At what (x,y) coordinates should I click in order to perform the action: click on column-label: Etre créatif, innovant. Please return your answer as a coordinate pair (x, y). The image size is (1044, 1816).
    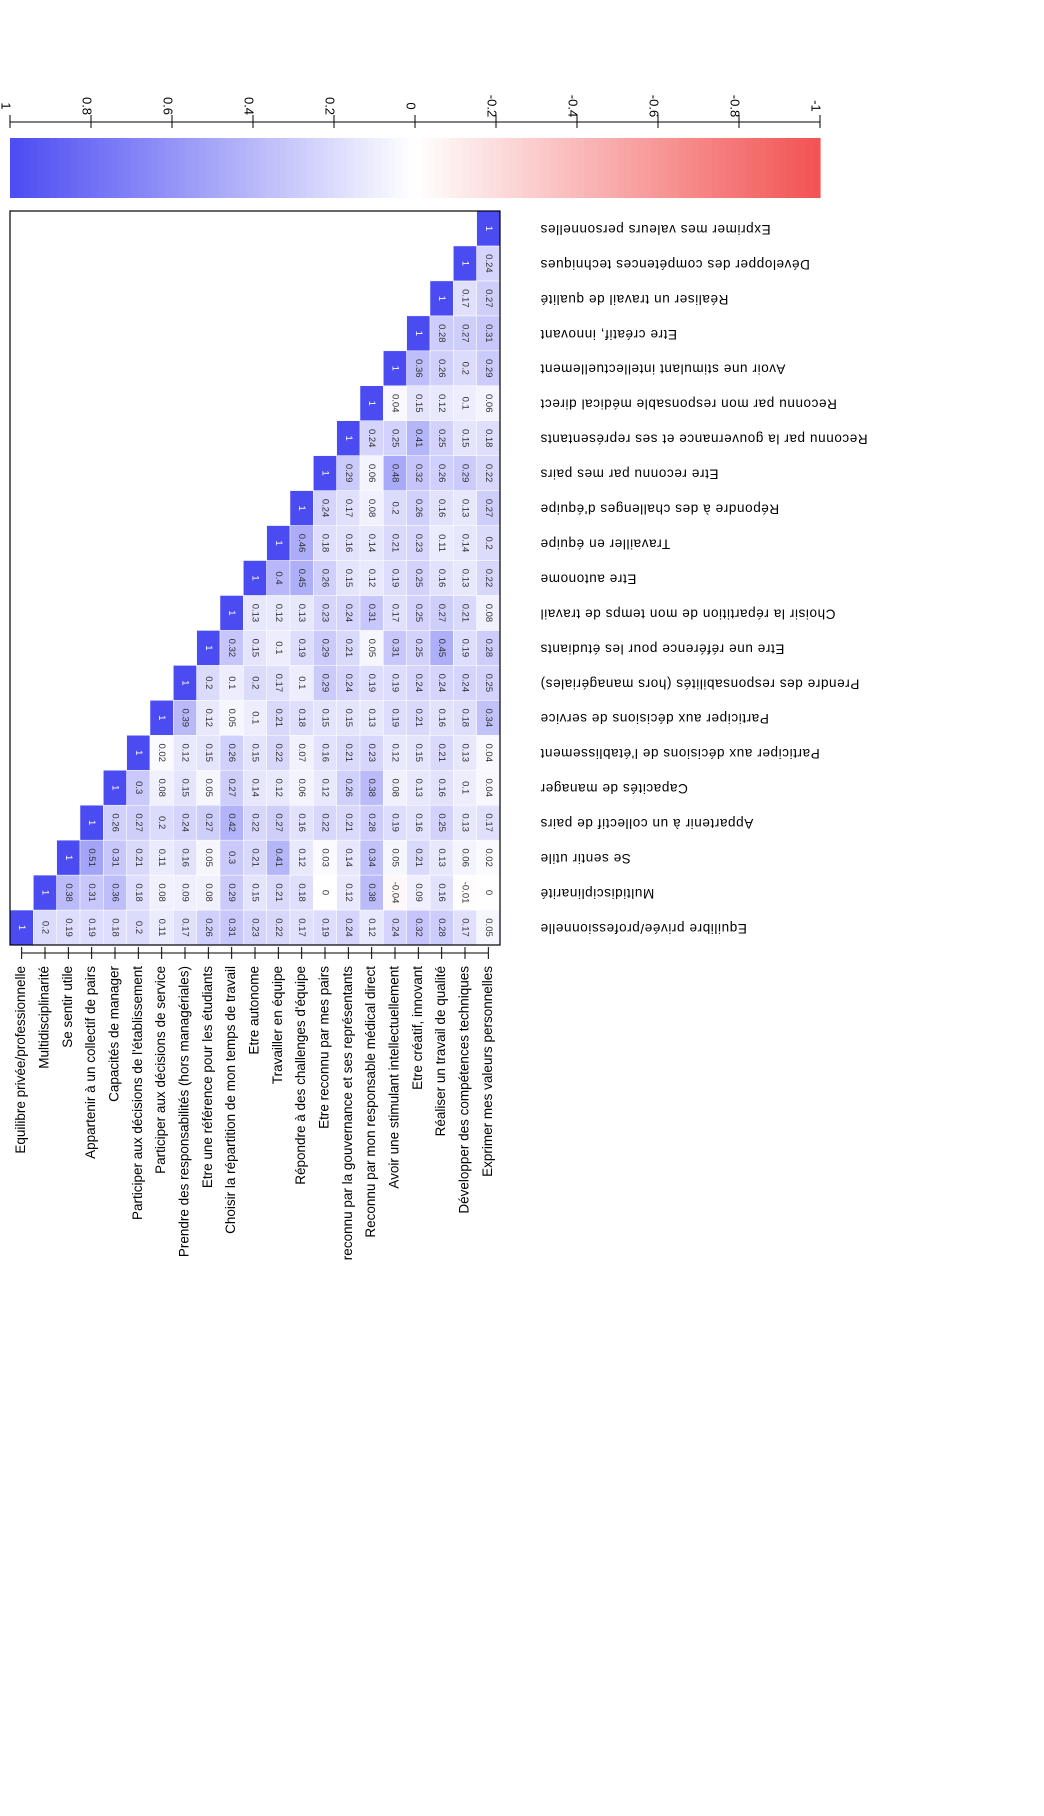
    Looking at the image, I should click on (608, 334).